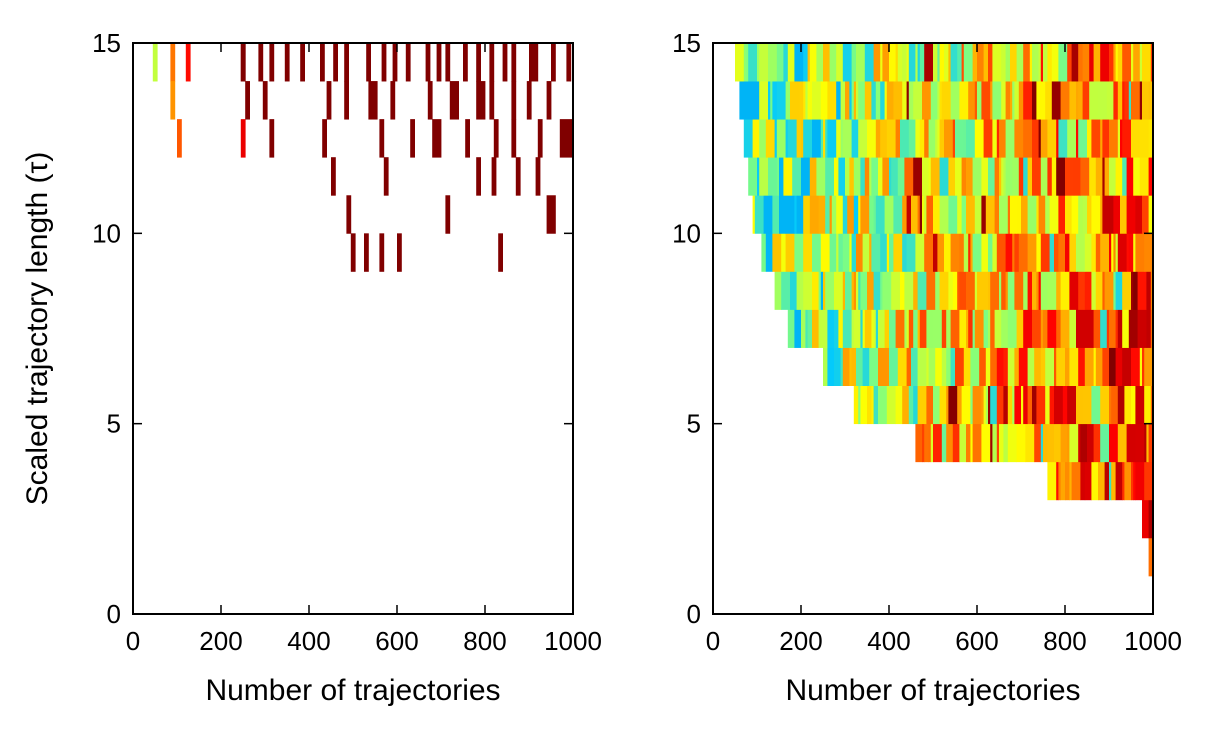  What do you see at coordinates (694, 614) in the screenshot?
I see `y-tick-label: 0` at bounding box center [694, 614].